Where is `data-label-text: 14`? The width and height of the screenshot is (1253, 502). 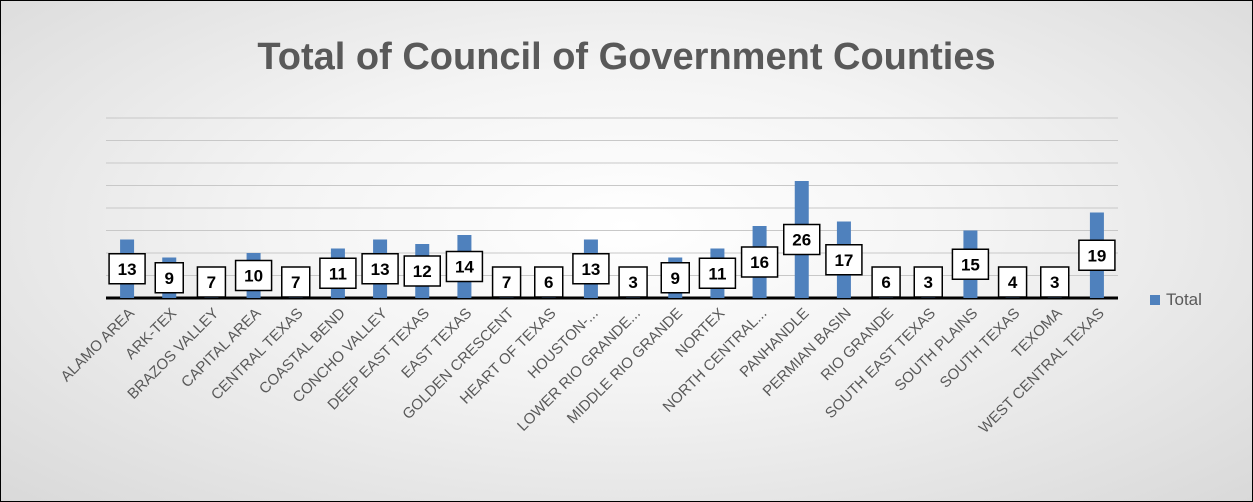 data-label-text: 14 is located at coordinates (464, 267).